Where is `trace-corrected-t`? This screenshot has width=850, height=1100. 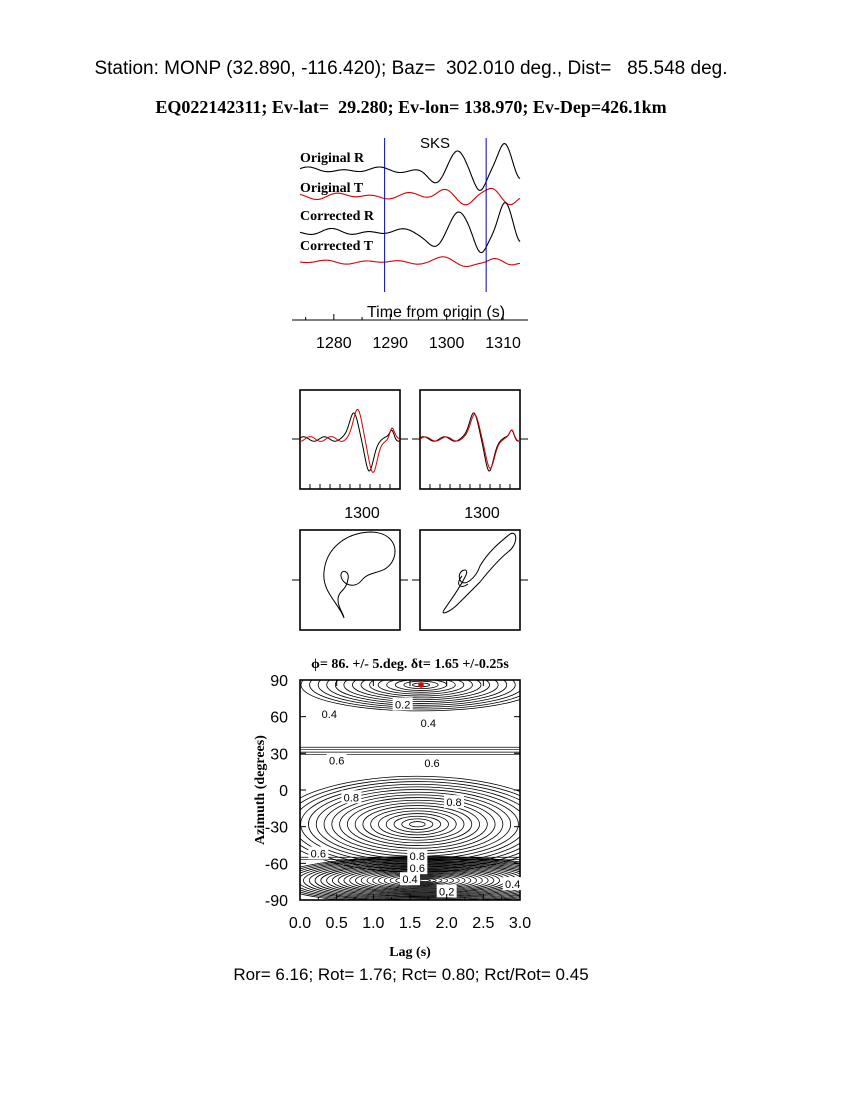 trace-corrected-t is located at coordinates (410, 262).